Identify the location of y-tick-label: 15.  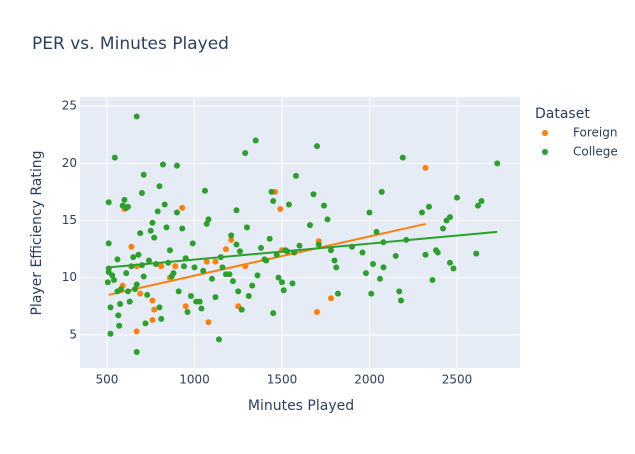
(69, 220).